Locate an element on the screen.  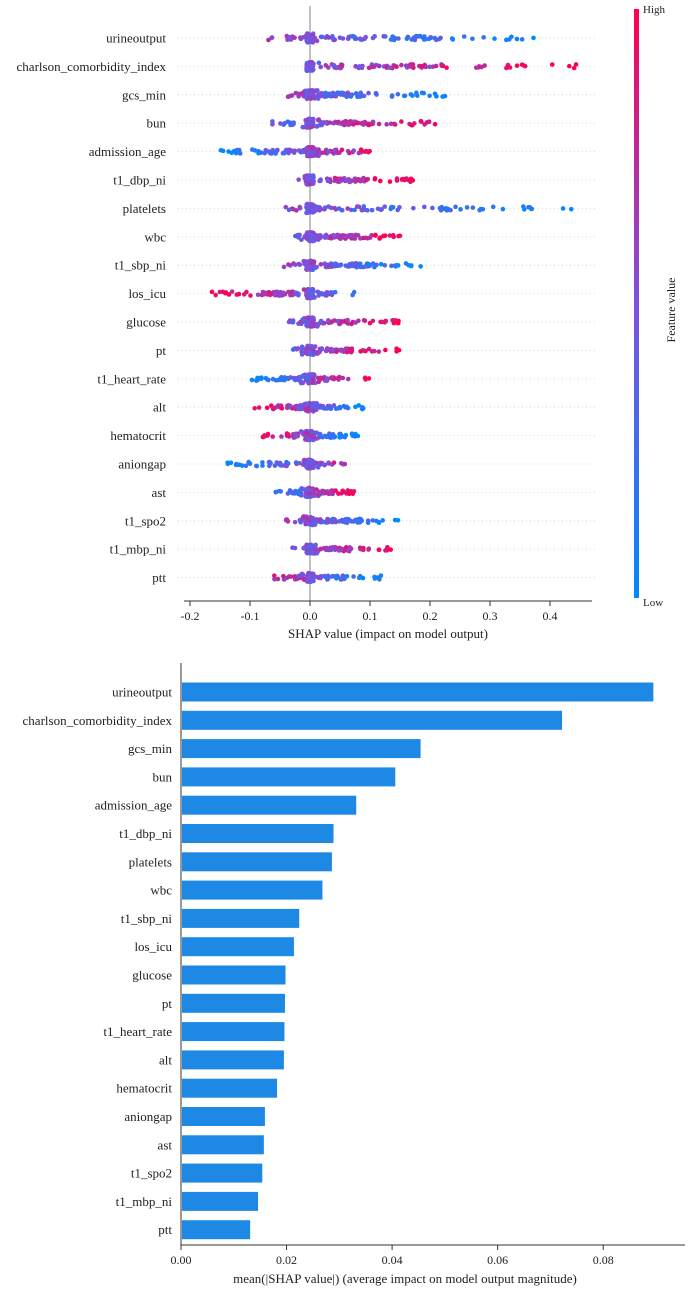
x-tick-label: 0.08 is located at coordinates (603, 1260).